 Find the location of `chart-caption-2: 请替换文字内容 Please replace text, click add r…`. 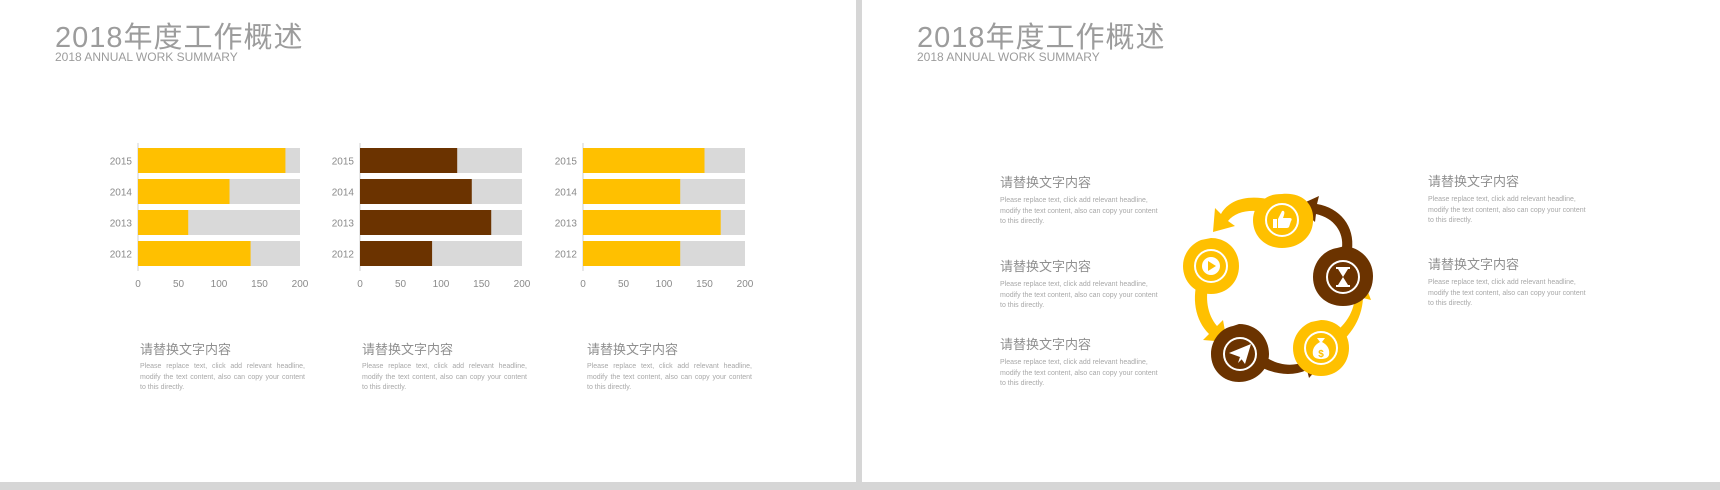

chart-caption-2: 请替换文字内容 Please replace text, click add r… is located at coordinates (444, 366).